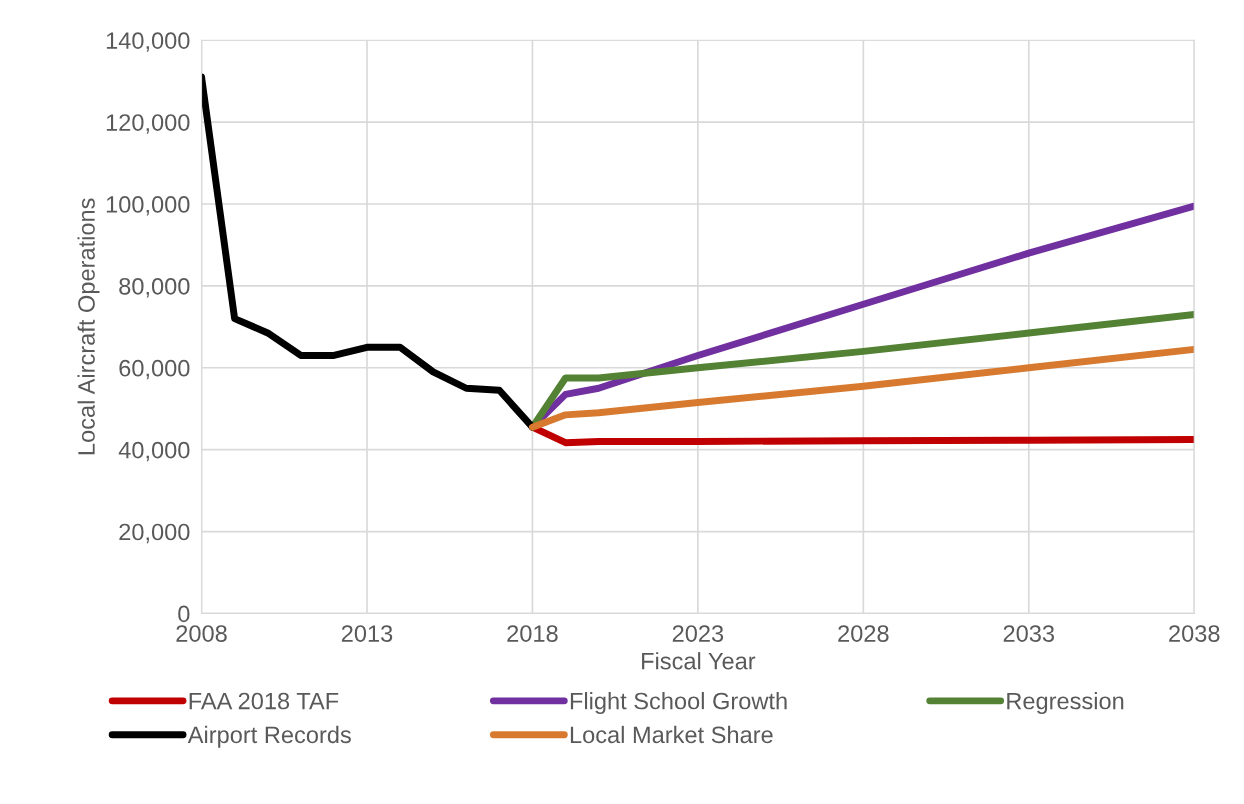  What do you see at coordinates (1029, 633) in the screenshot?
I see `x-tick-label: 2033` at bounding box center [1029, 633].